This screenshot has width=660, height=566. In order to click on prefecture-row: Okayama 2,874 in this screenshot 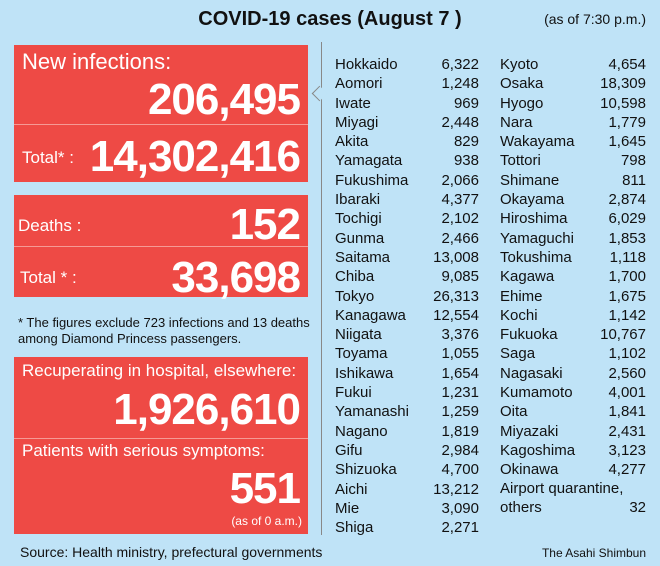, I will do `click(573, 199)`.